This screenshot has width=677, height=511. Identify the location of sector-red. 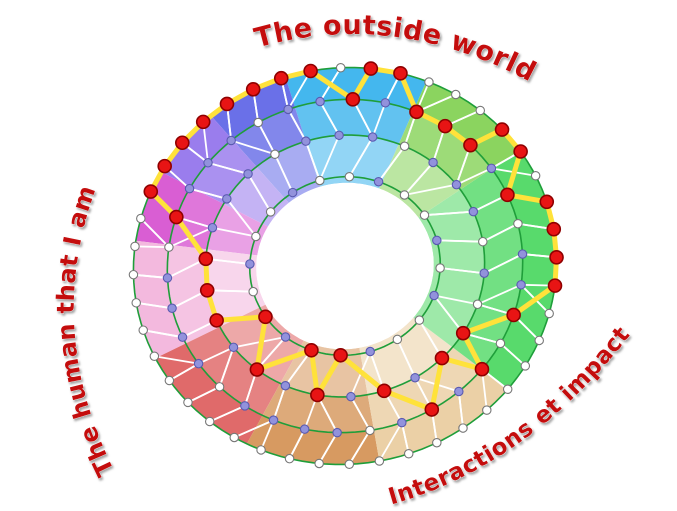
(229, 374).